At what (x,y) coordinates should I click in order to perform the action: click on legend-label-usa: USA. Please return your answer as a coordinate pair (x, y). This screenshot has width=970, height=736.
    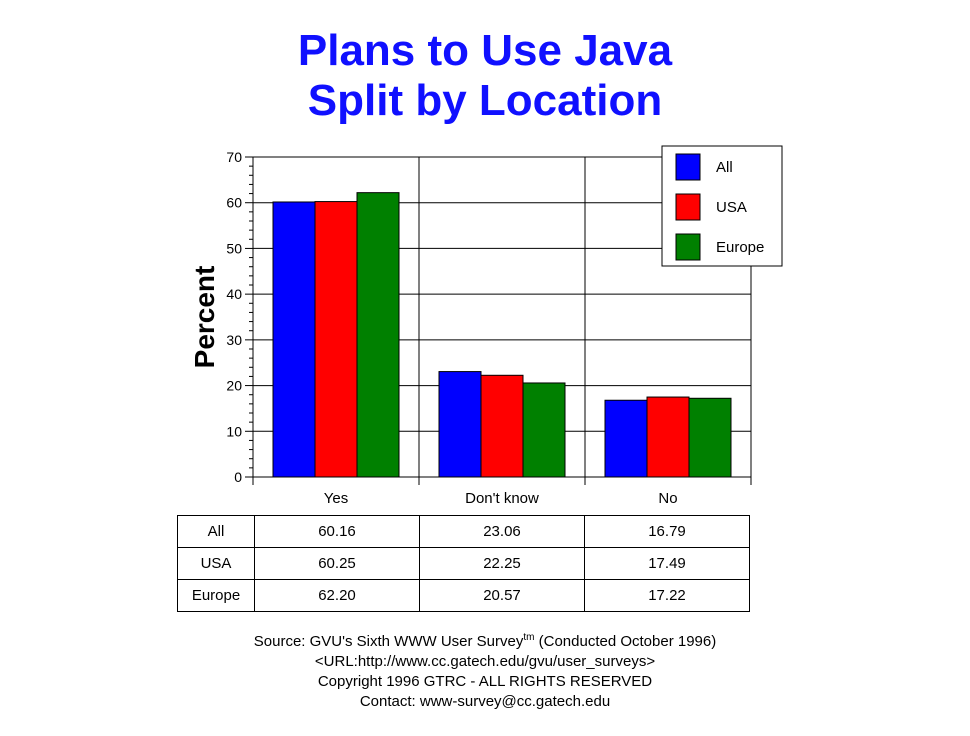
    Looking at the image, I should click on (731, 207).